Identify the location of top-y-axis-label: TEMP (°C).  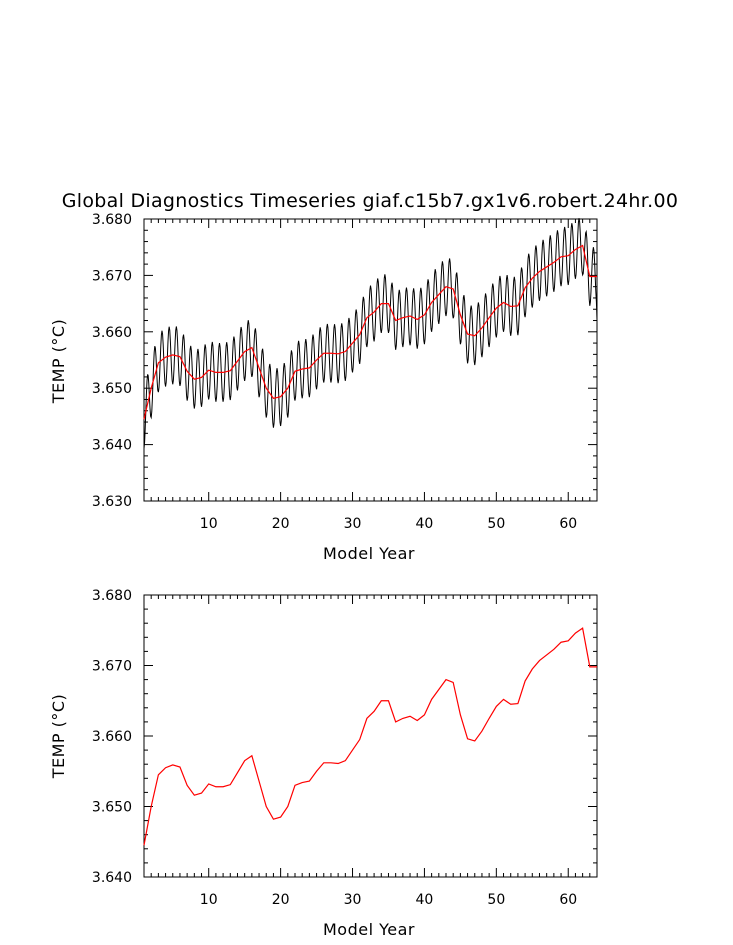
(58, 362).